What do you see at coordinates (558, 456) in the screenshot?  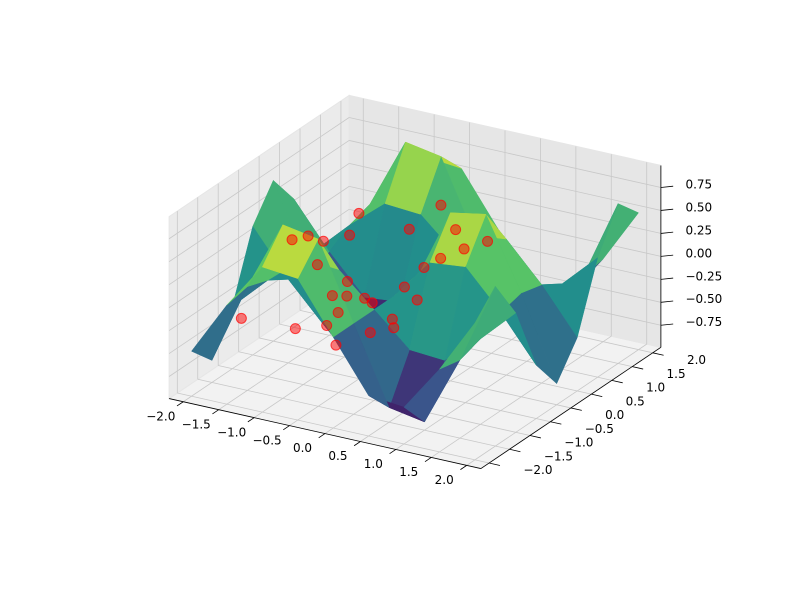 I see `y-tick-label: −1.5` at bounding box center [558, 456].